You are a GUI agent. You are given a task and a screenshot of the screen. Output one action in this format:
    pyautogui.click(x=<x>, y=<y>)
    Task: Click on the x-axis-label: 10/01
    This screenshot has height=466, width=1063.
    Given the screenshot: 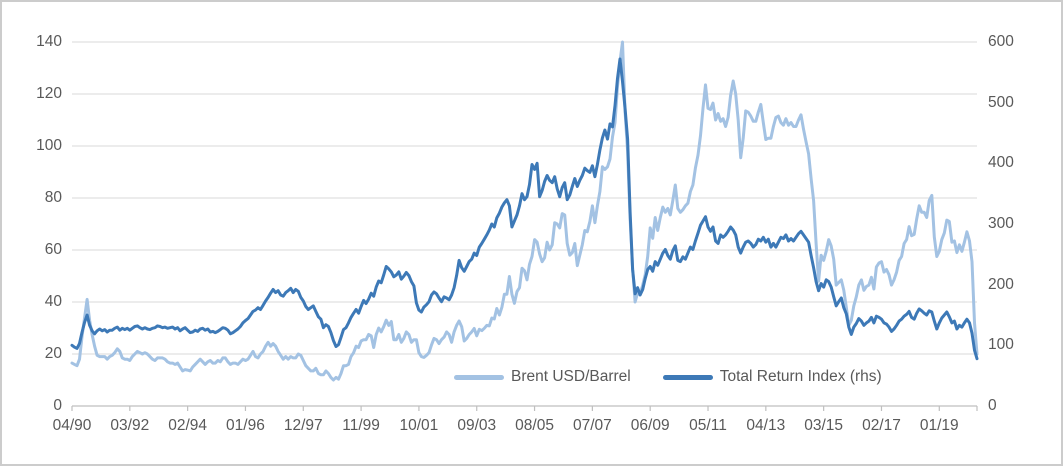 What is the action you would take?
    pyautogui.click(x=419, y=425)
    